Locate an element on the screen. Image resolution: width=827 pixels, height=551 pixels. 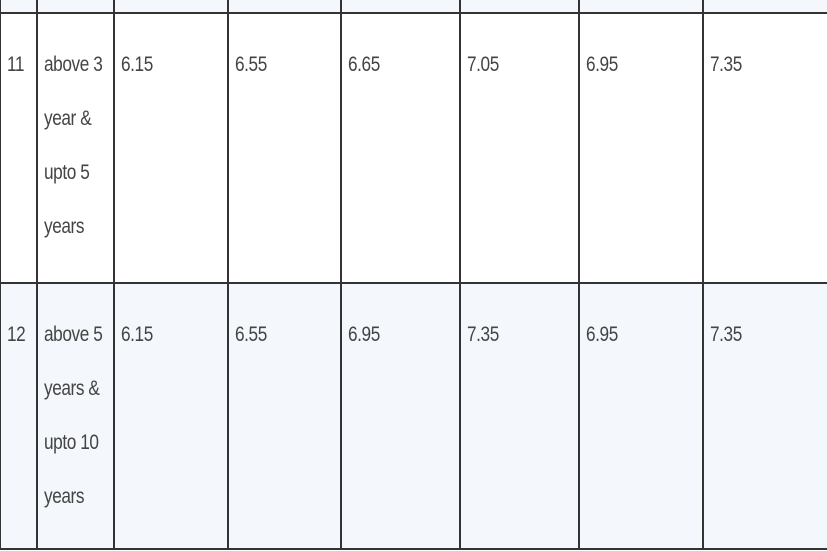
period-cell: above 3 year & upto 5 years is located at coordinates (75, 148).